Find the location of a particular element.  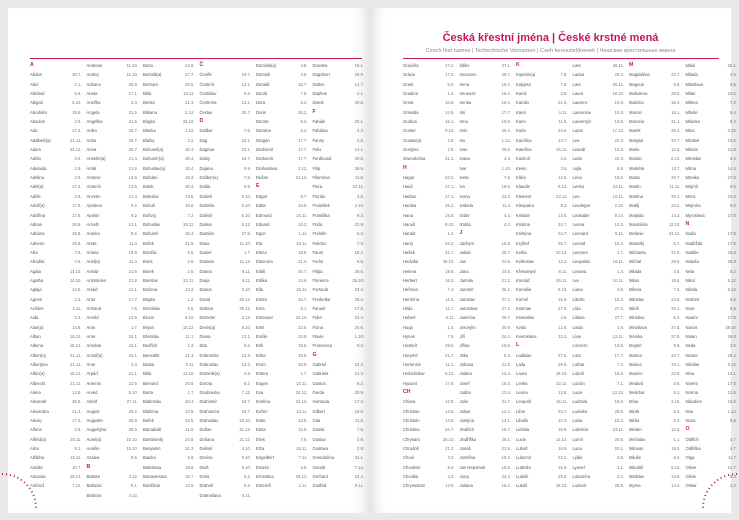

name-day-date: 14.5. is located at coordinates (77, 290).